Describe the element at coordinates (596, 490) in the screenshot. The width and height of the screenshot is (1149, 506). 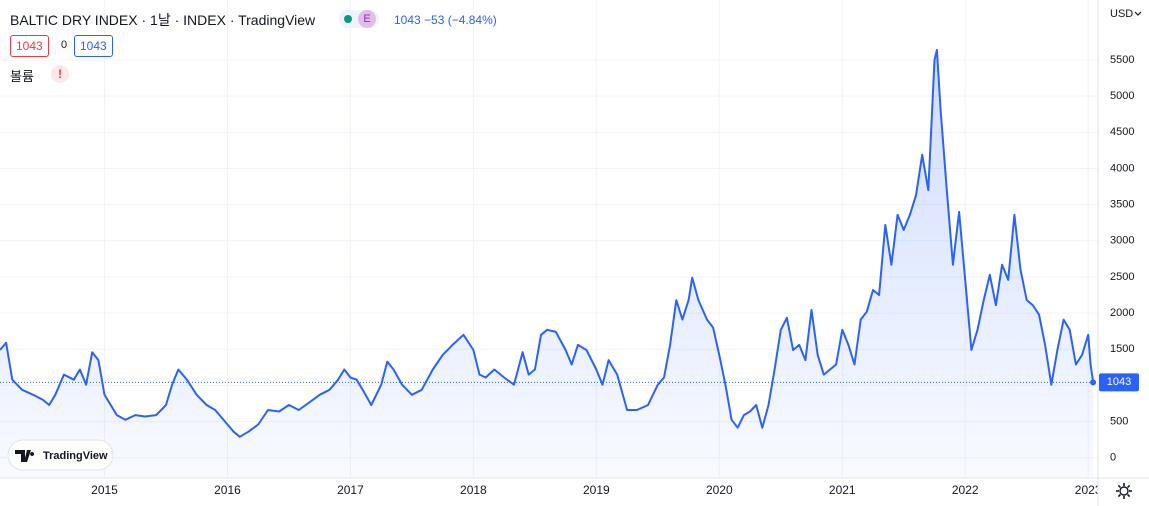
I see `x-tick-label: 2019` at that location.